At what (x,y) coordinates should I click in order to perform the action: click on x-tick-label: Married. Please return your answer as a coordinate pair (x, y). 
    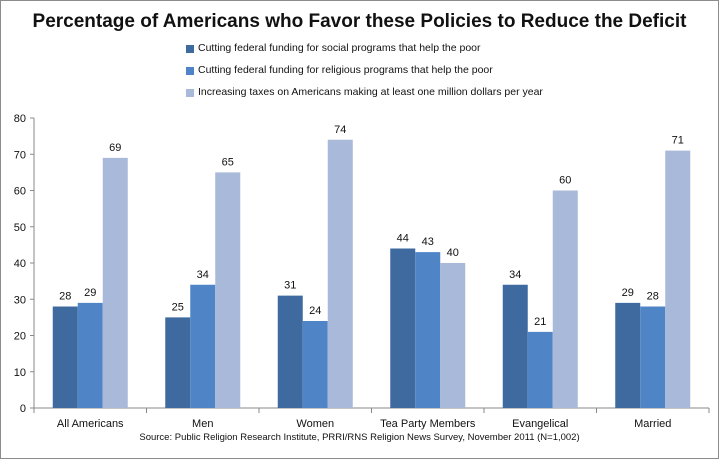
    Looking at the image, I should click on (652, 424).